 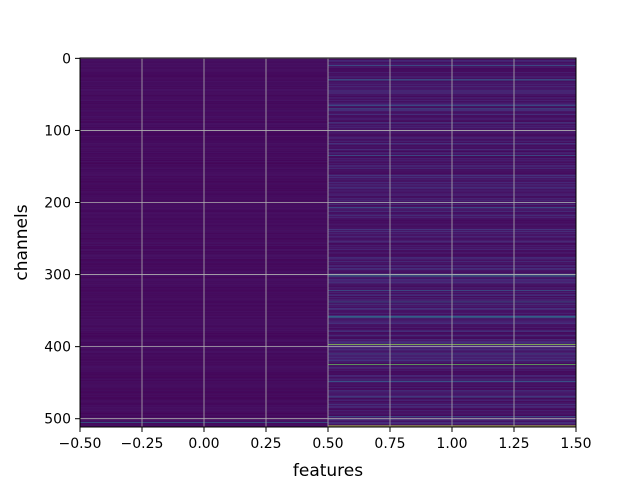 I want to click on x-tick-label: 1.25, so click(x=513, y=444).